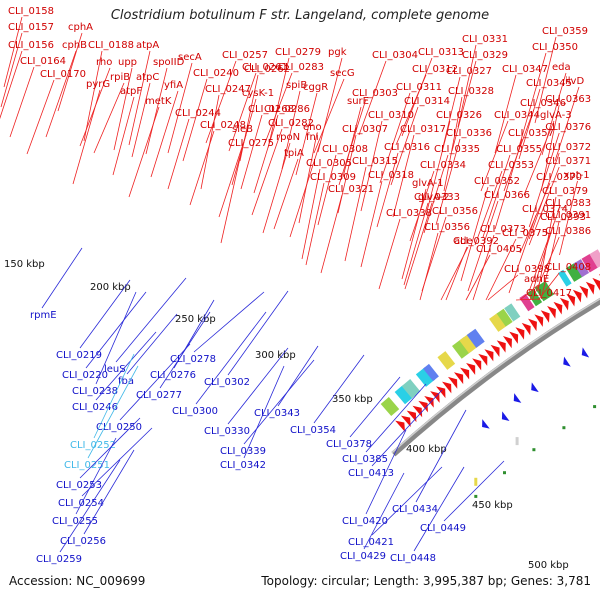  Describe the element at coordinates (298, 52) in the screenshot. I see `forward-gene-label: CLI_0279` at that location.